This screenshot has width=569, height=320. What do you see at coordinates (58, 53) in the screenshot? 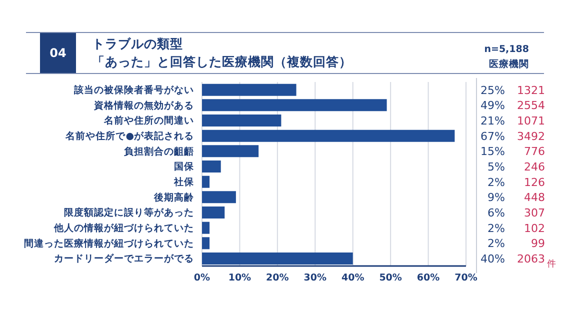
I see `text: 04` at bounding box center [58, 53].